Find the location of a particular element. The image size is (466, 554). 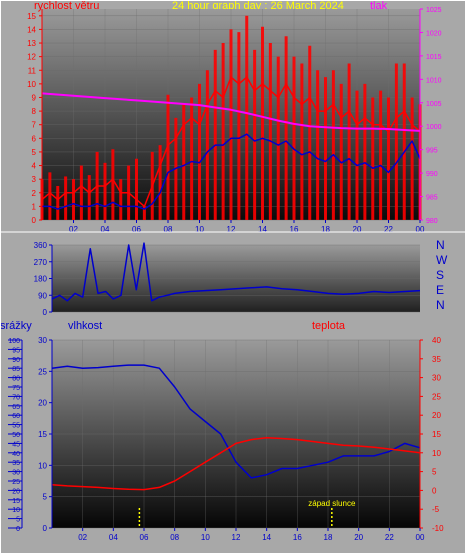

p1-ytick-left-label: 13 is located at coordinates (31, 43).